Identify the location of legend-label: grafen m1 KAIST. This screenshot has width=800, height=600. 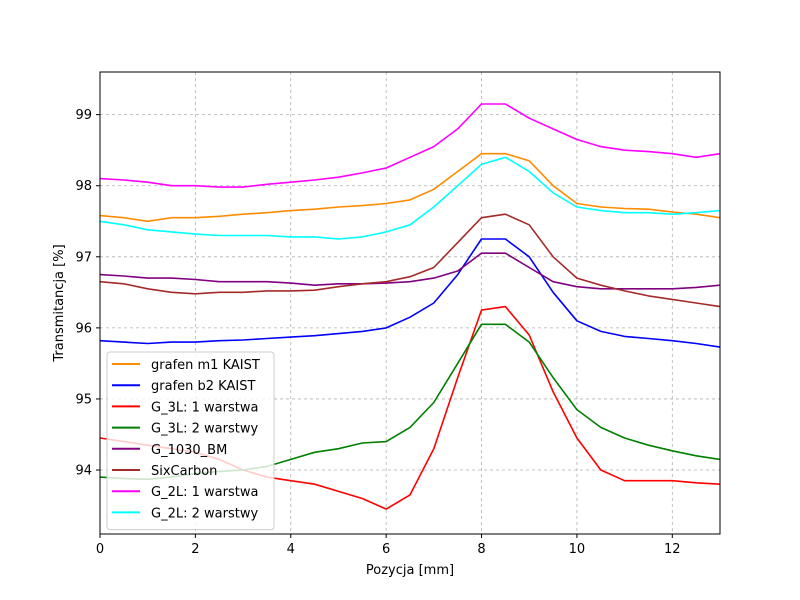
(205, 365).